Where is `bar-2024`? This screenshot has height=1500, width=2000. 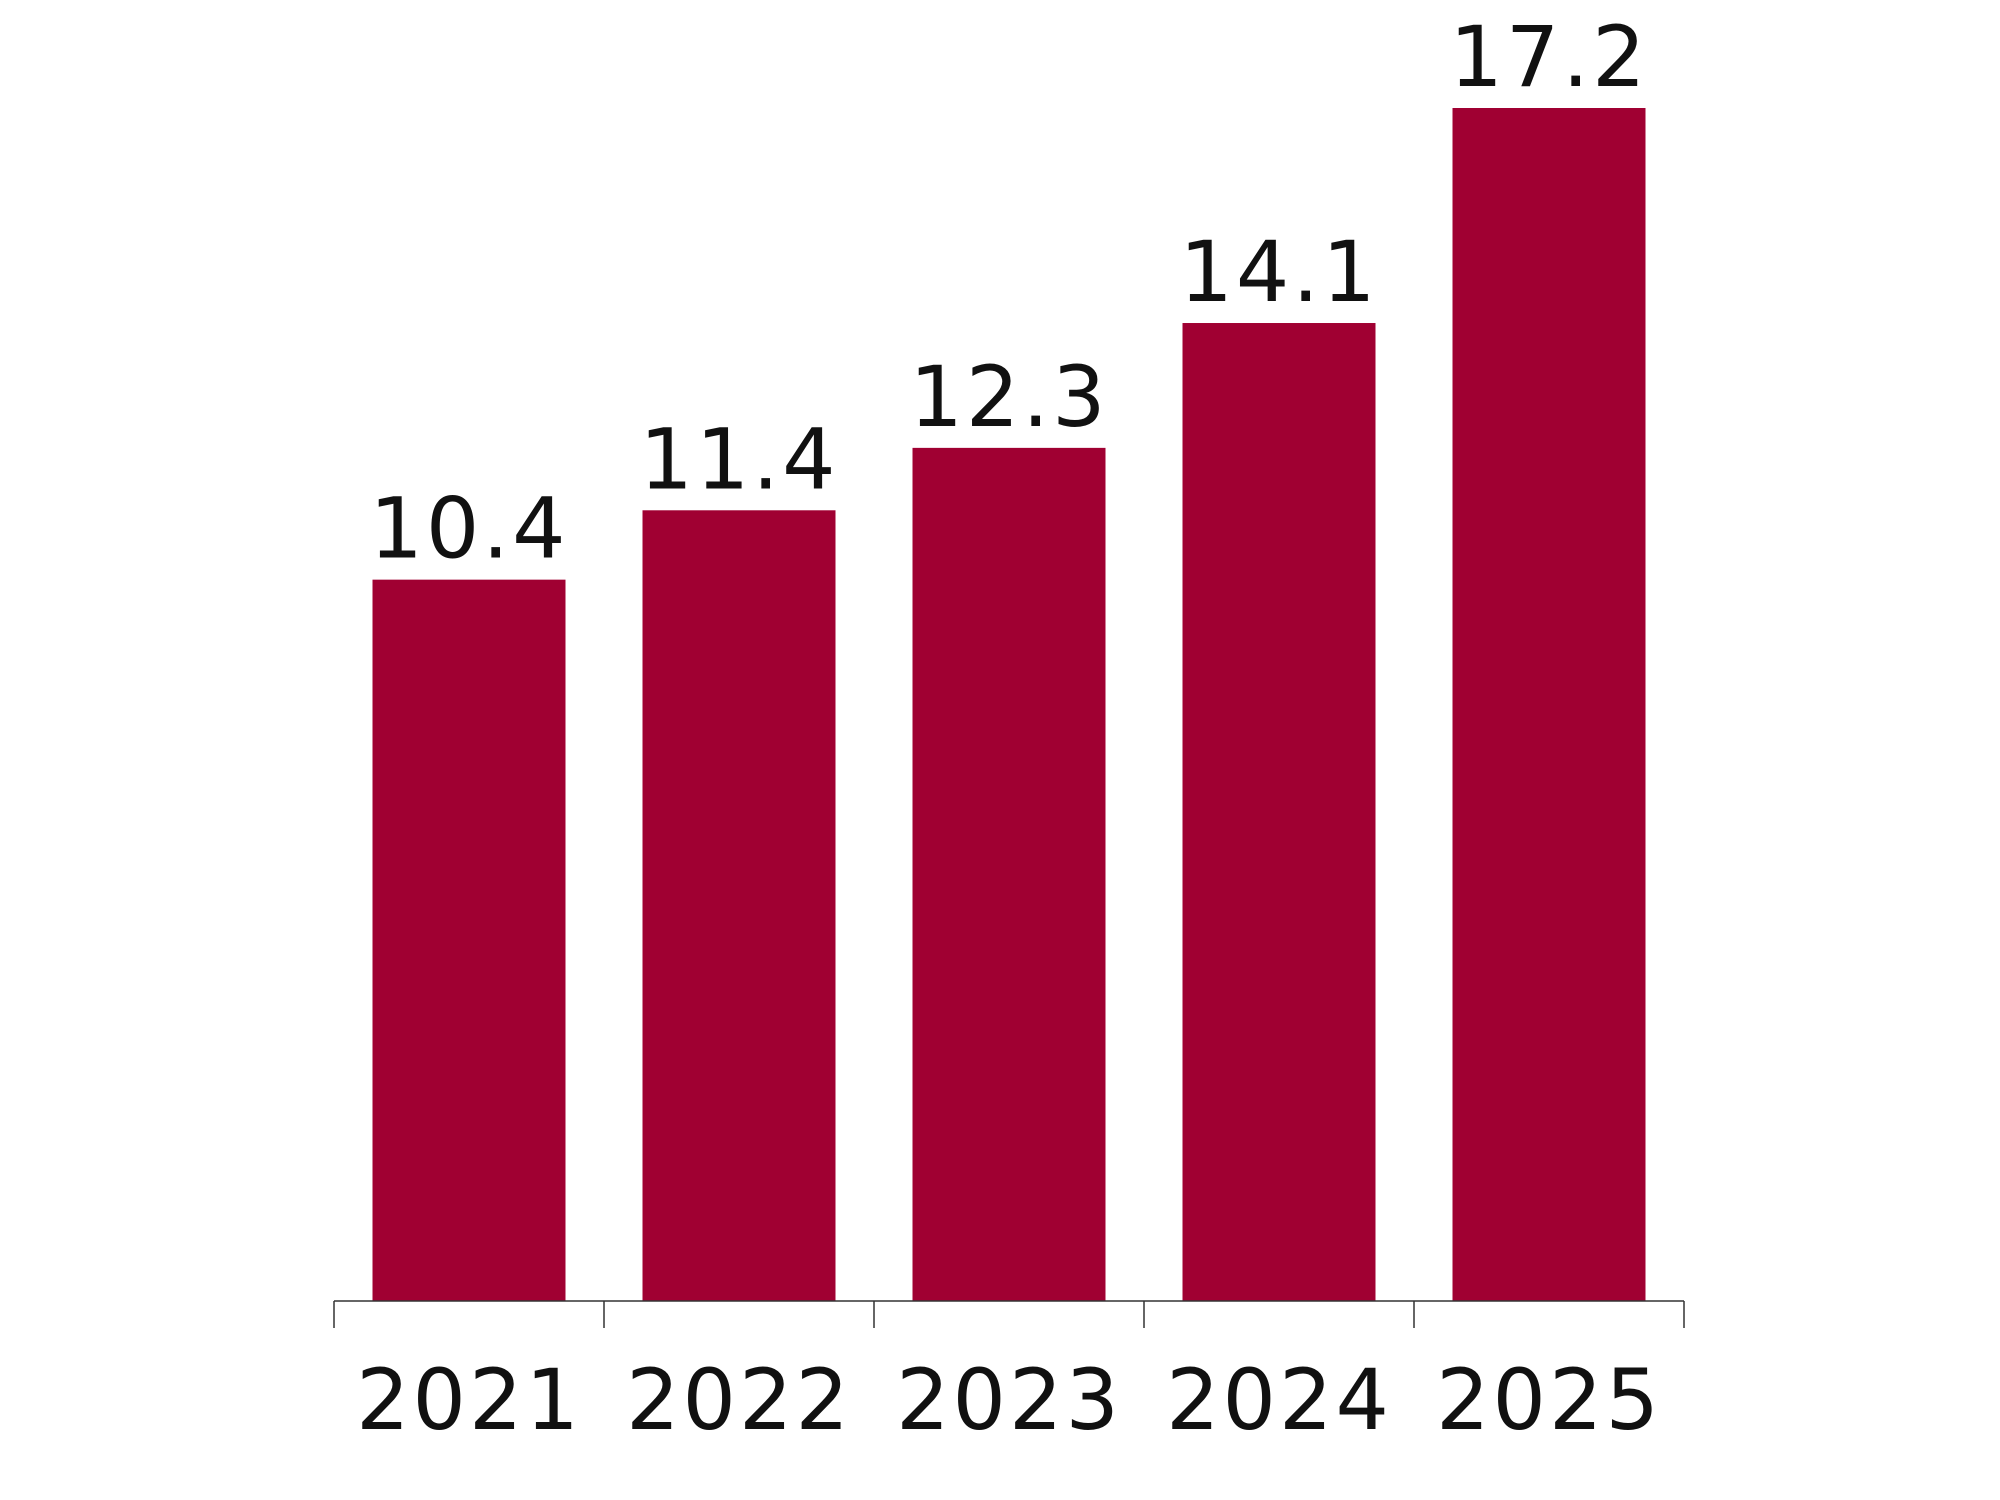
bar-2024 is located at coordinates (1279, 812).